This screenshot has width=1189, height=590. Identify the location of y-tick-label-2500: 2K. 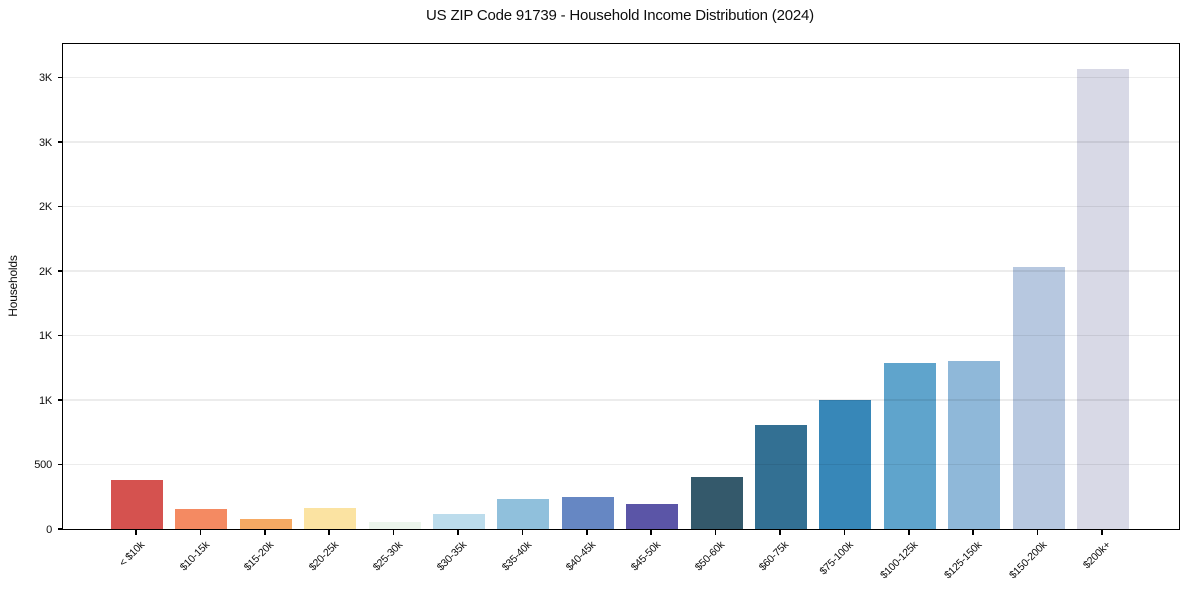
(45, 207).